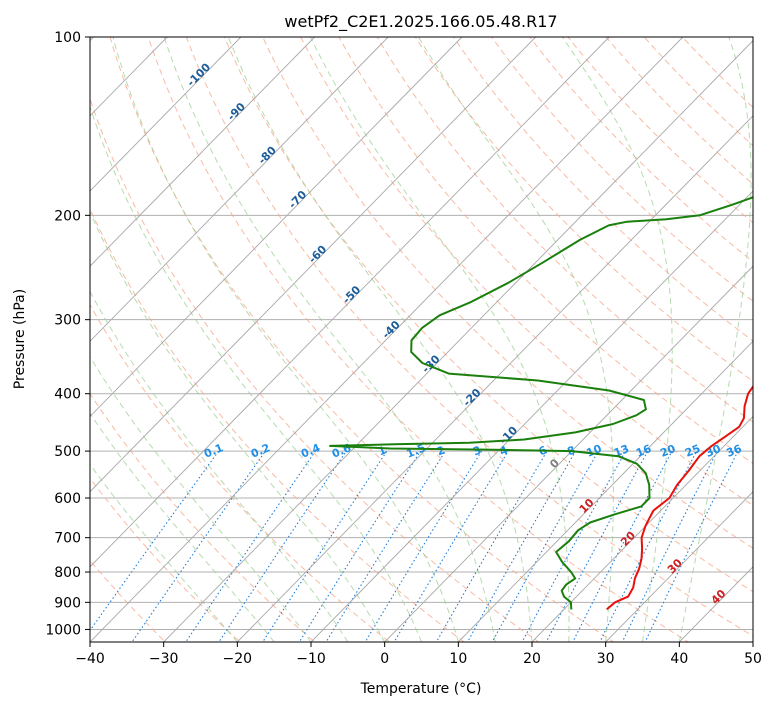  What do you see at coordinates (713, 451) in the screenshot?
I see `mixing-ratio-label: 30` at bounding box center [713, 451].